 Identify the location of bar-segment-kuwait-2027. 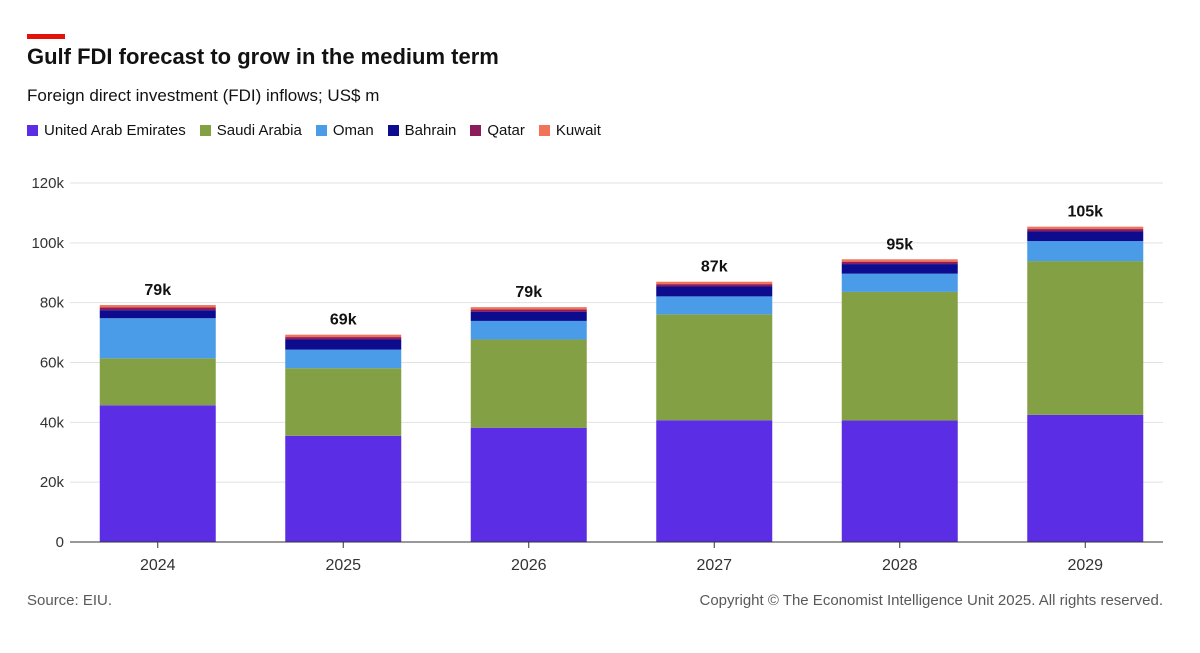
(714, 283).